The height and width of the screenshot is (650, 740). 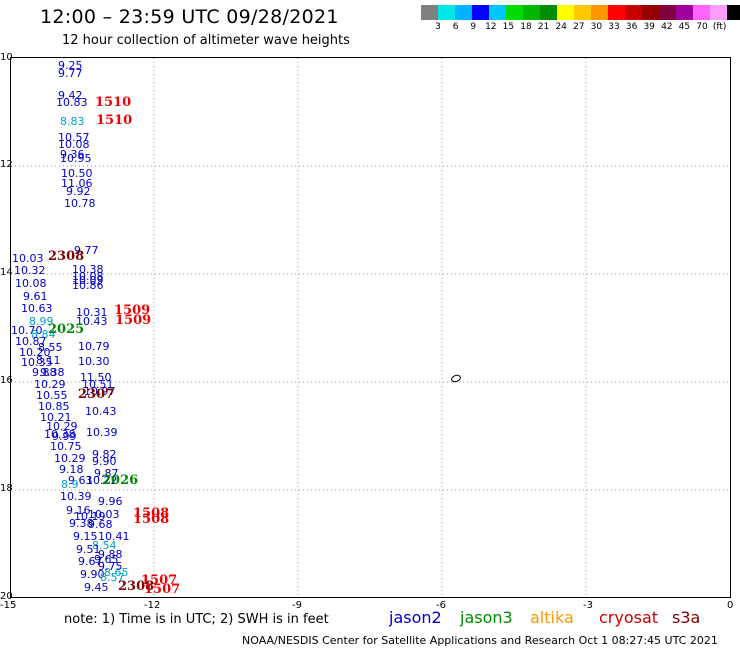 I want to click on wave-height-value: 10.03, so click(x=28, y=258).